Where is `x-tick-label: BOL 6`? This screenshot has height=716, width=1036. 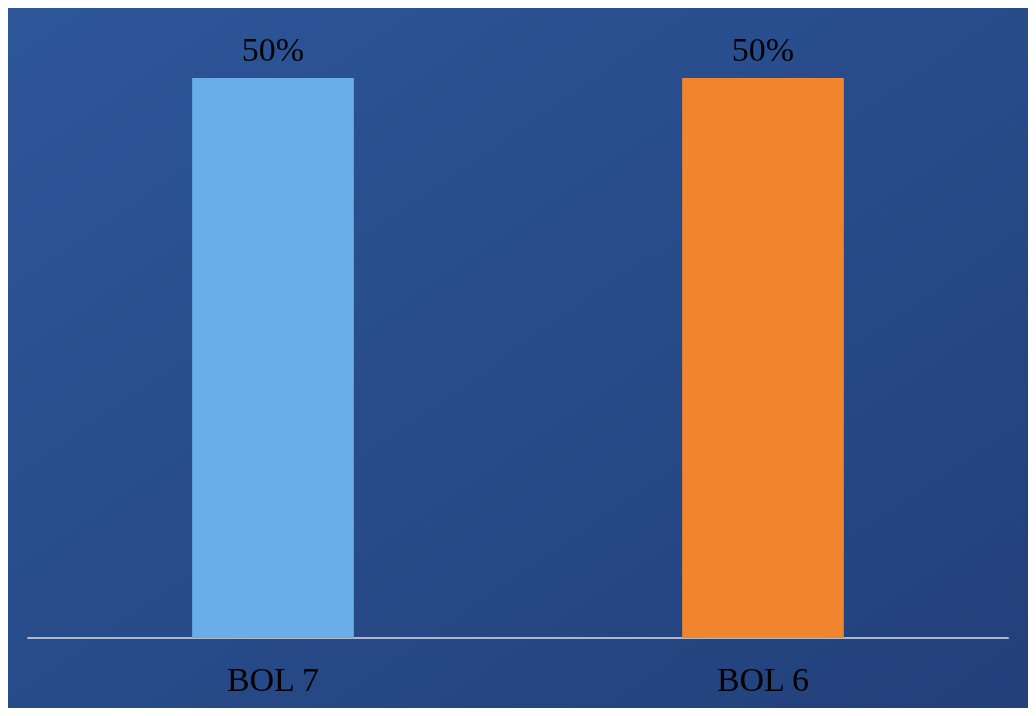 x-tick-label: BOL 6 is located at coordinates (763, 679).